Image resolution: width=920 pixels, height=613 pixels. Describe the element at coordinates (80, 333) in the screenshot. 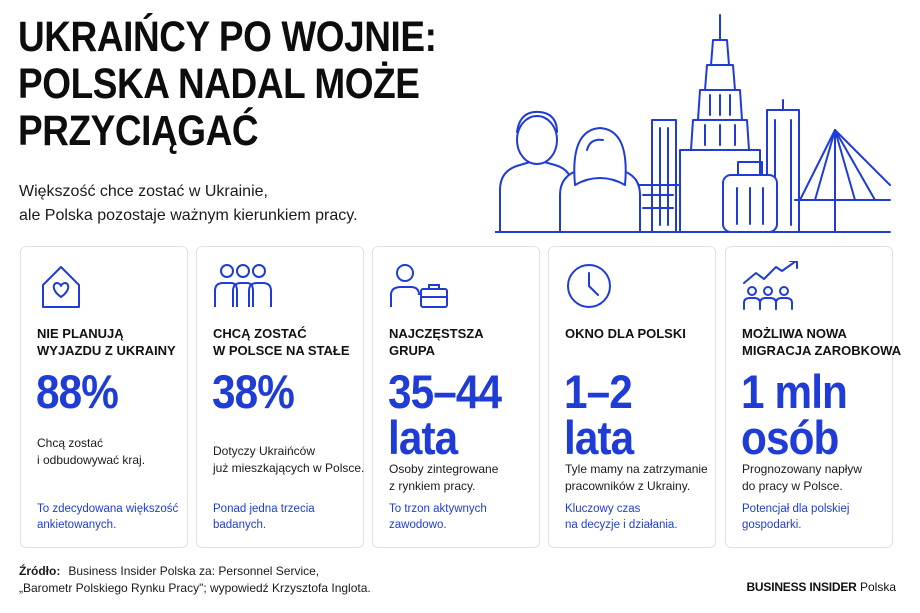

I see `card-heading-line: NIE PLANUJĄ` at that location.